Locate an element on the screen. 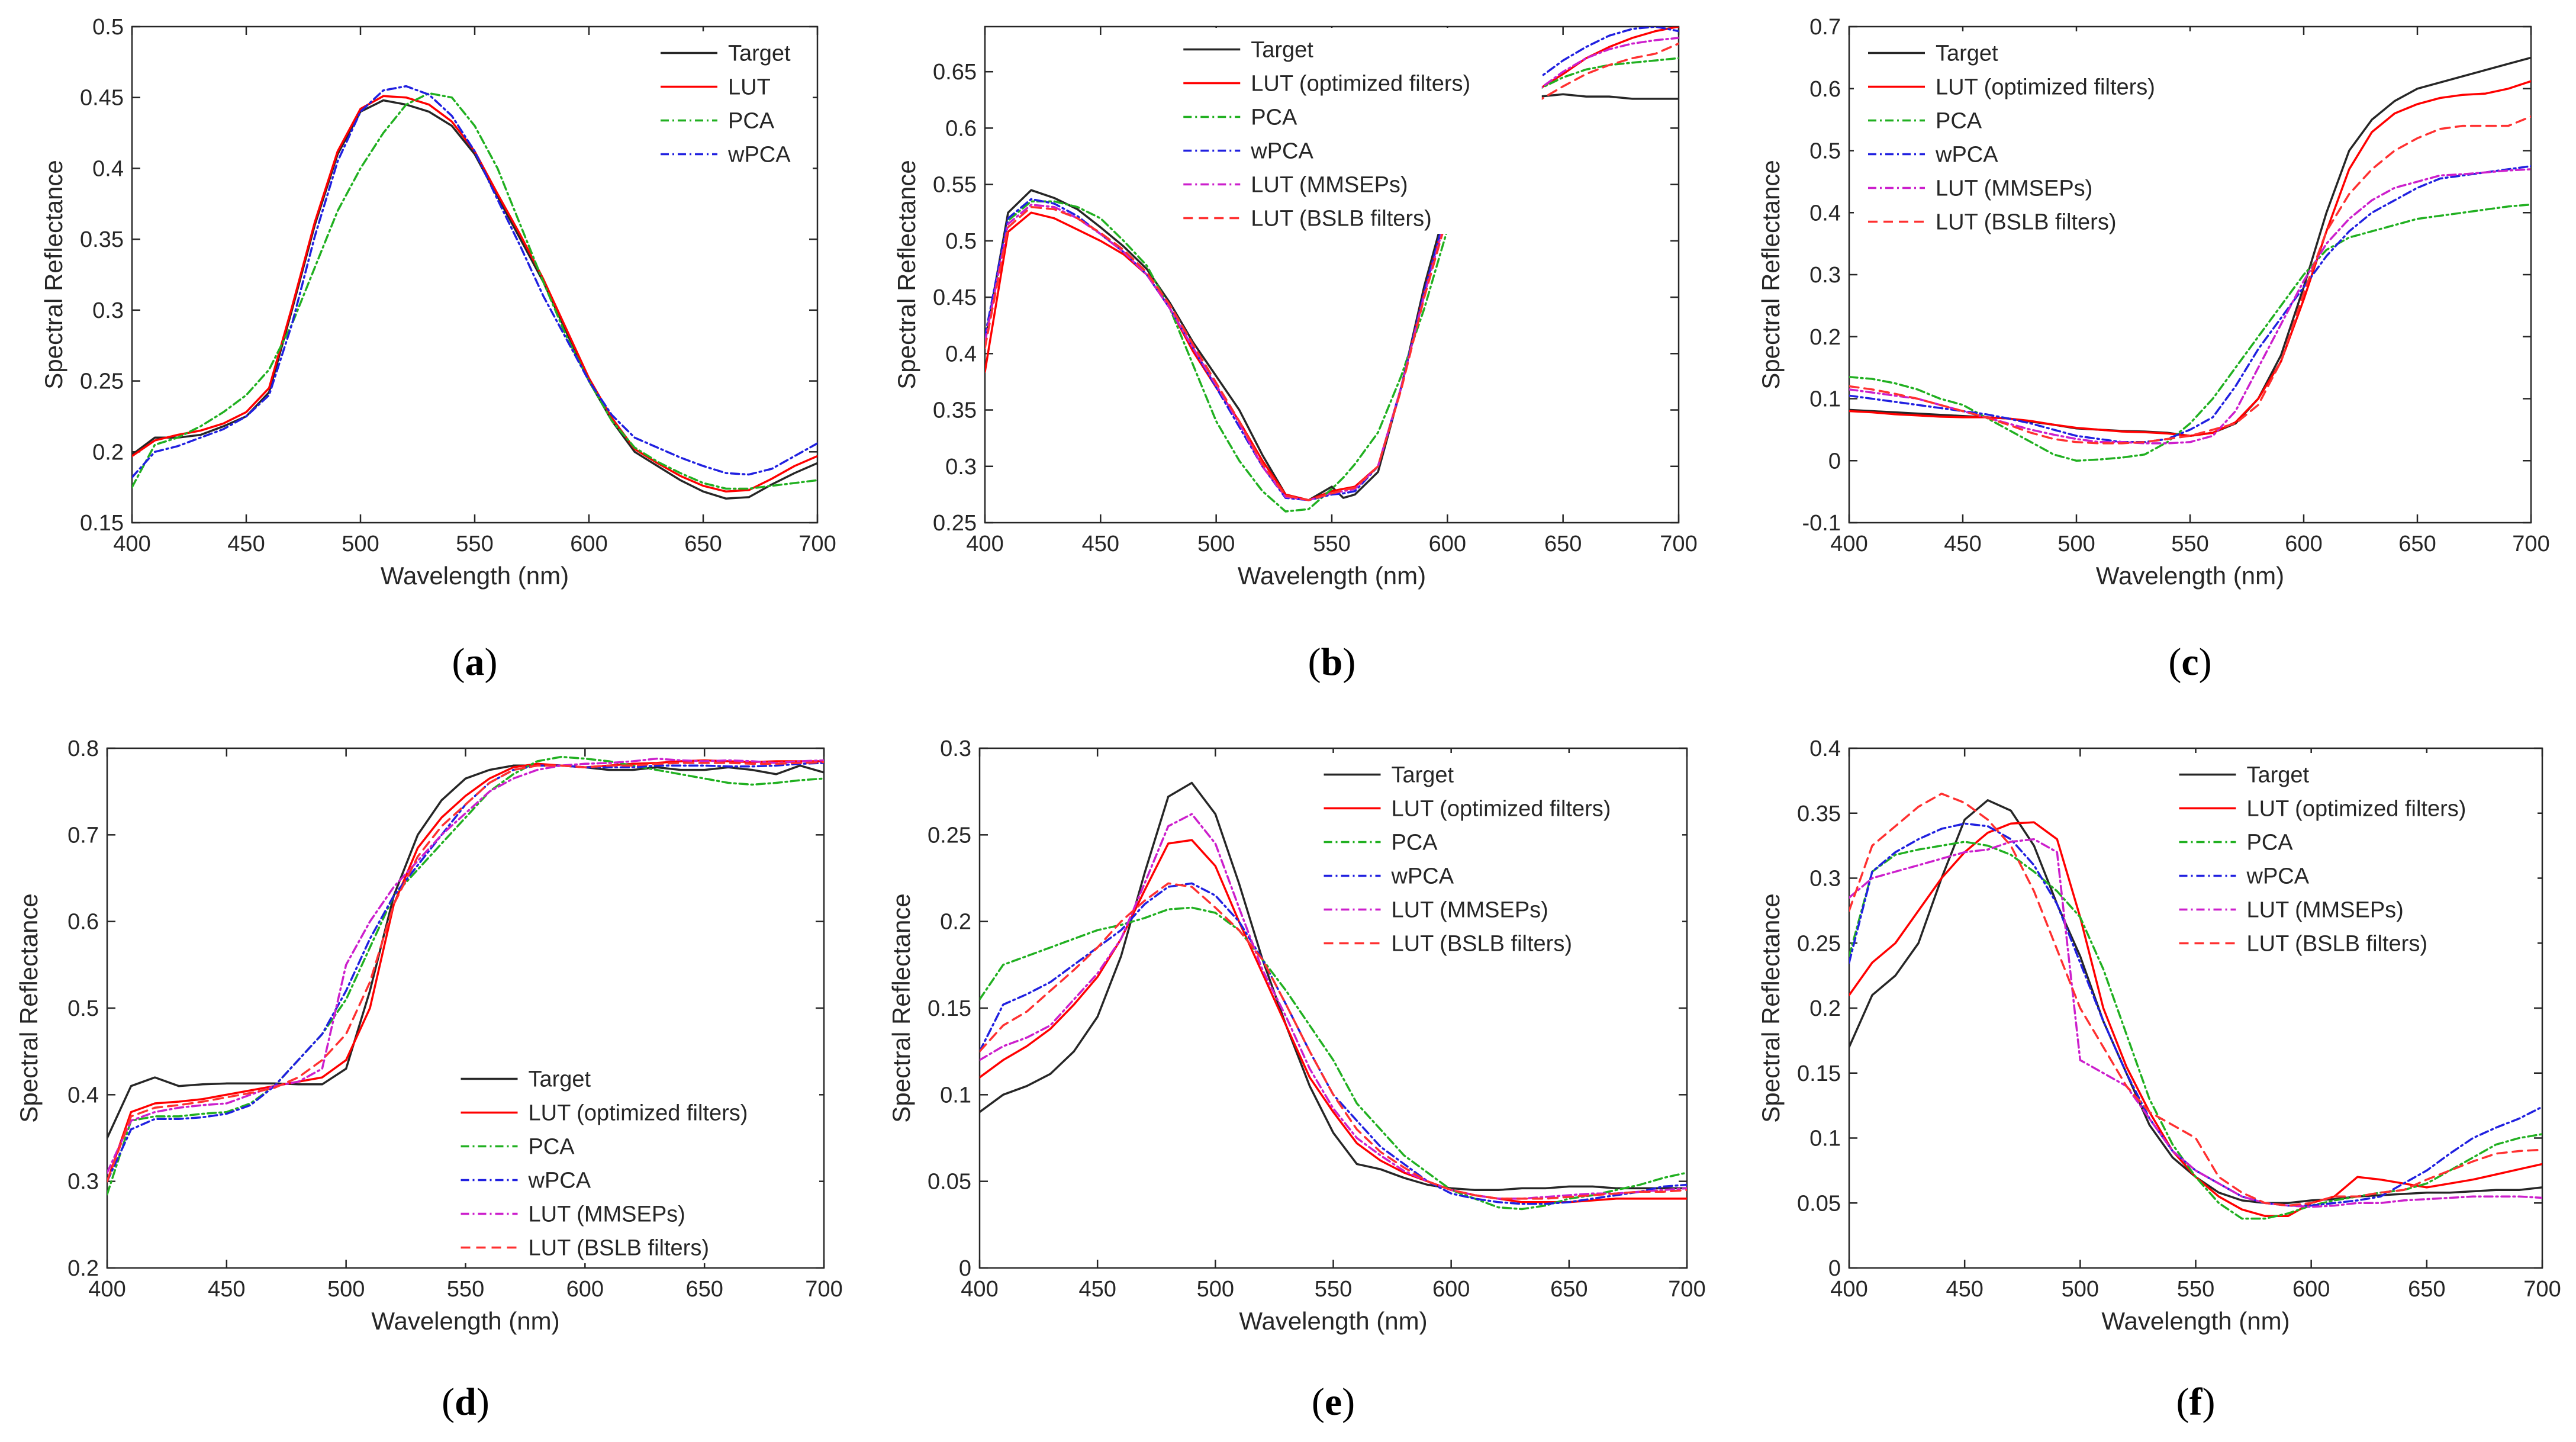 Image resolution: width=2576 pixels, height=1442 pixels. panel-caption: (e) is located at coordinates (1334, 1402).